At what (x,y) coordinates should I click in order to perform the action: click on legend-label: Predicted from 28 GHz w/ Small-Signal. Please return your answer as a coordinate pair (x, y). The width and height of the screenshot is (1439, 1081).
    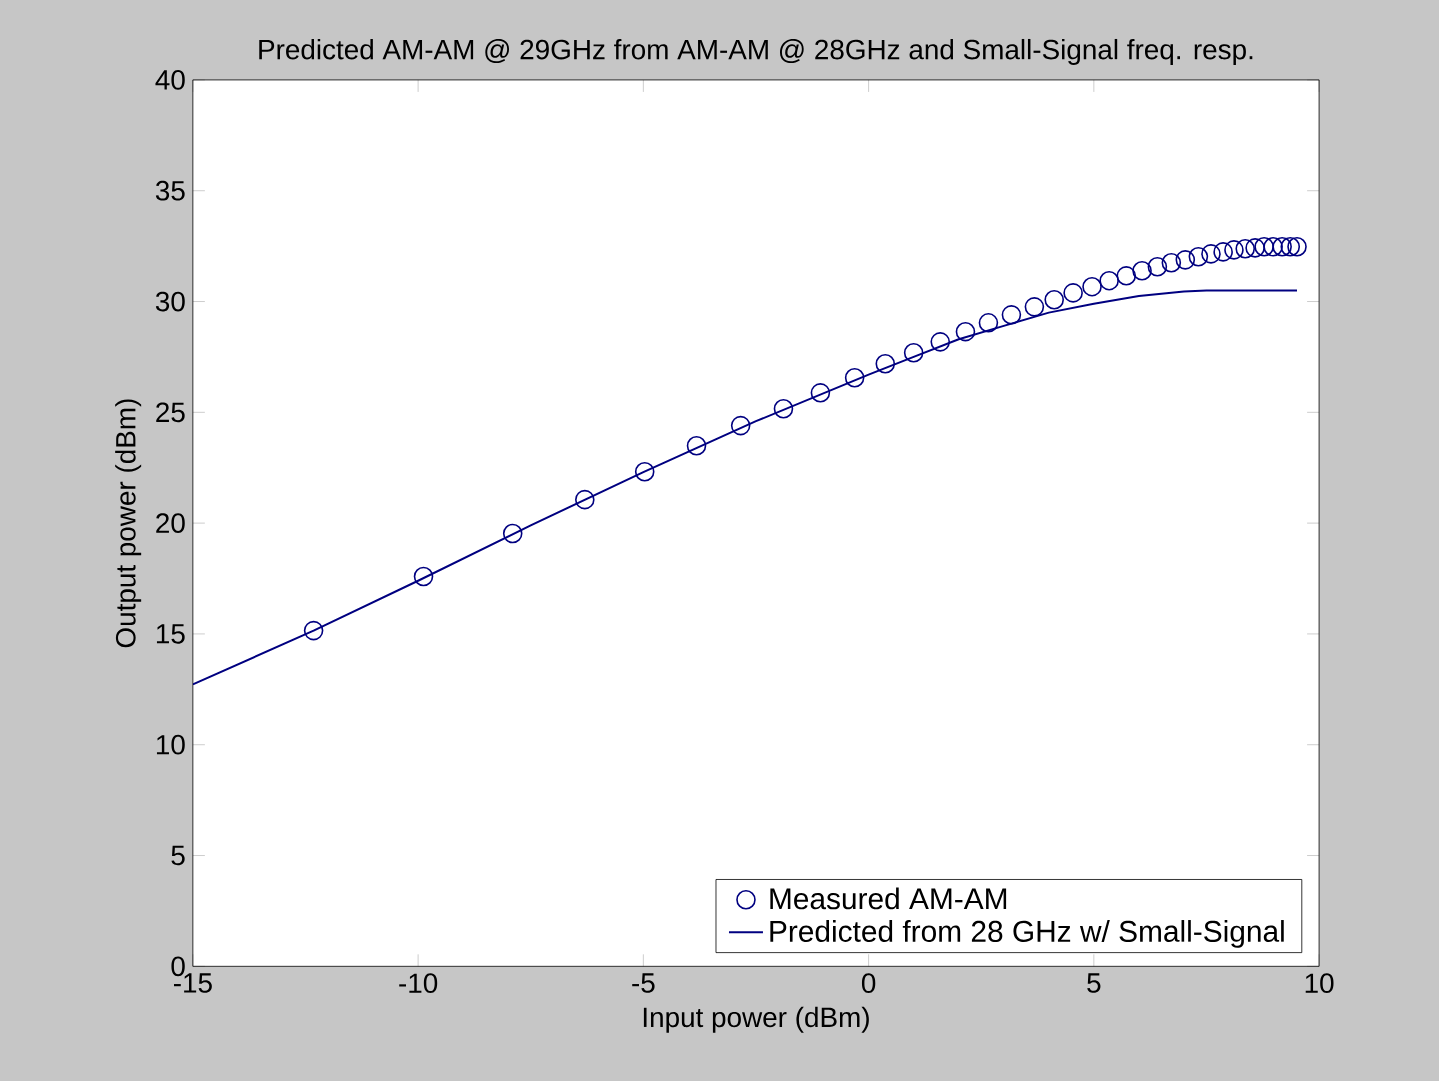
    Looking at the image, I should click on (1027, 933).